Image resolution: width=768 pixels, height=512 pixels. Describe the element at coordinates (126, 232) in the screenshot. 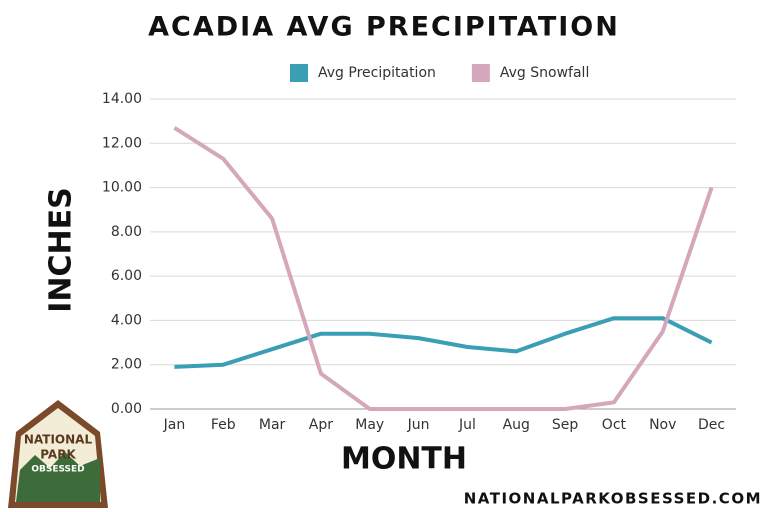

I see `y-tick-label: 8.00` at that location.